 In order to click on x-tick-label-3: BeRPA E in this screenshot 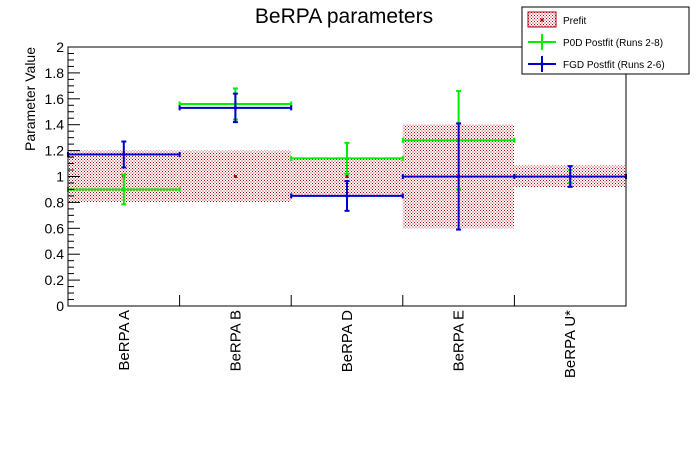, I will do `click(459, 340)`.